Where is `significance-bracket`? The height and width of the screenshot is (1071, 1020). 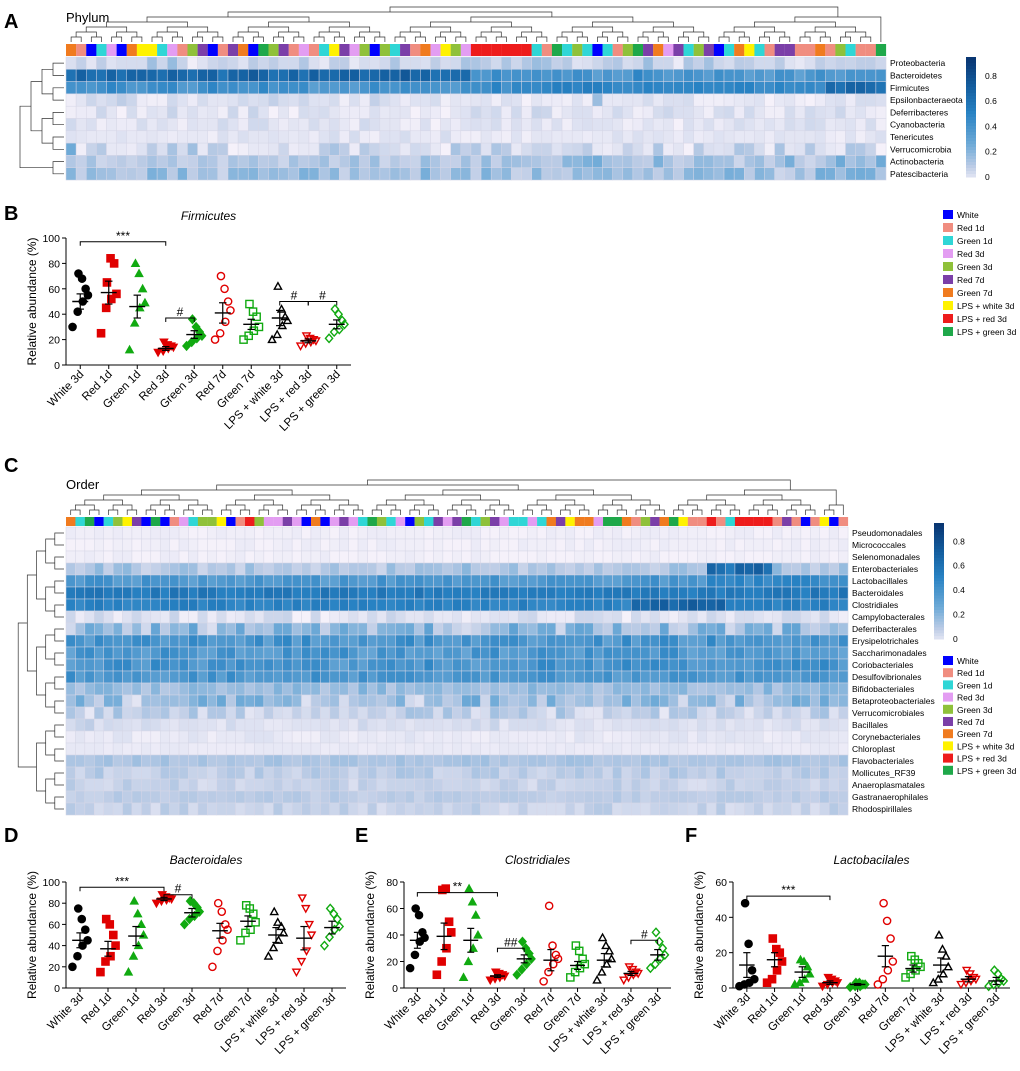 significance-bracket is located at coordinates (122, 889).